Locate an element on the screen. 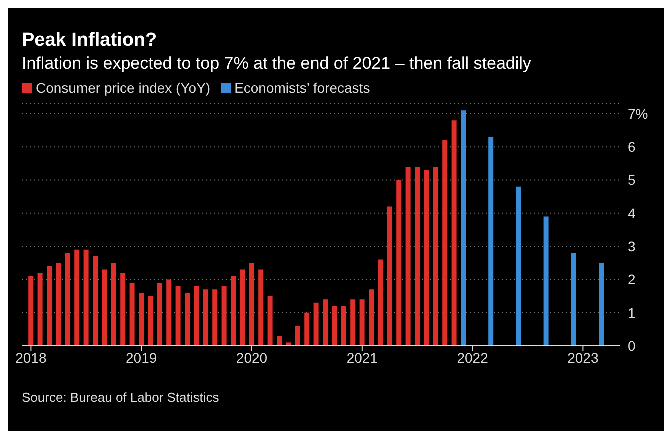 The image size is (672, 439). x-tick-label: 2021 is located at coordinates (362, 358).